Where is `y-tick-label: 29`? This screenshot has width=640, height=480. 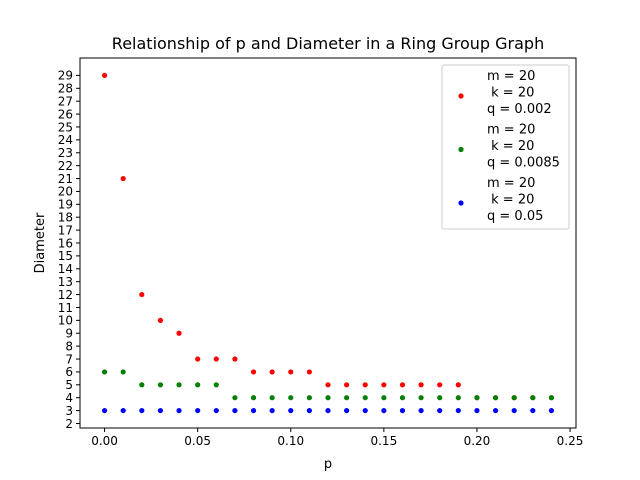
y-tick-label: 29 is located at coordinates (65, 76).